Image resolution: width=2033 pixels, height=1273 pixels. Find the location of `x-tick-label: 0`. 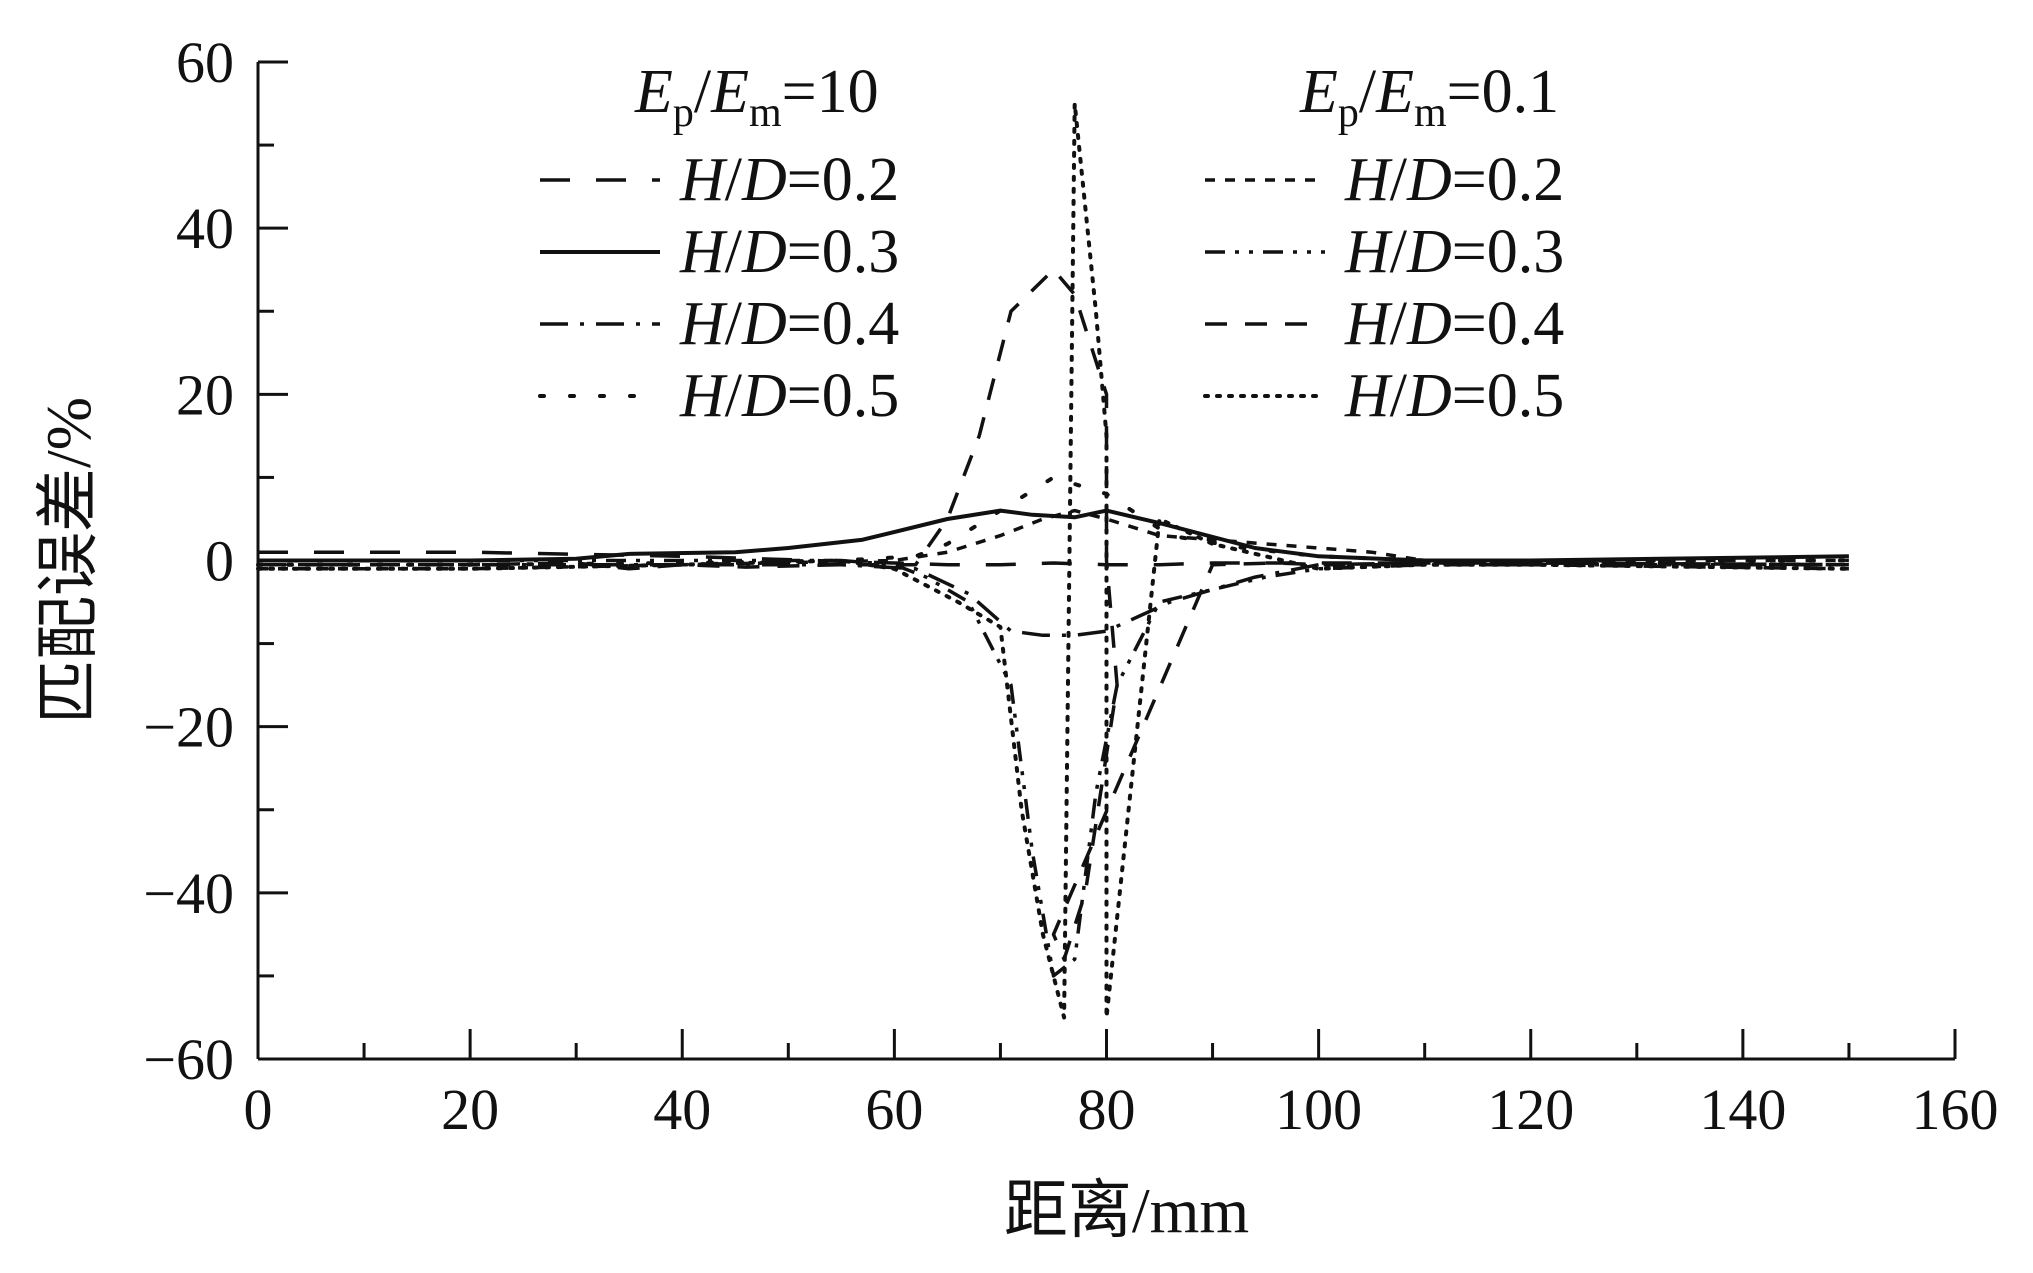

x-tick-label: 0 is located at coordinates (258, 1109).